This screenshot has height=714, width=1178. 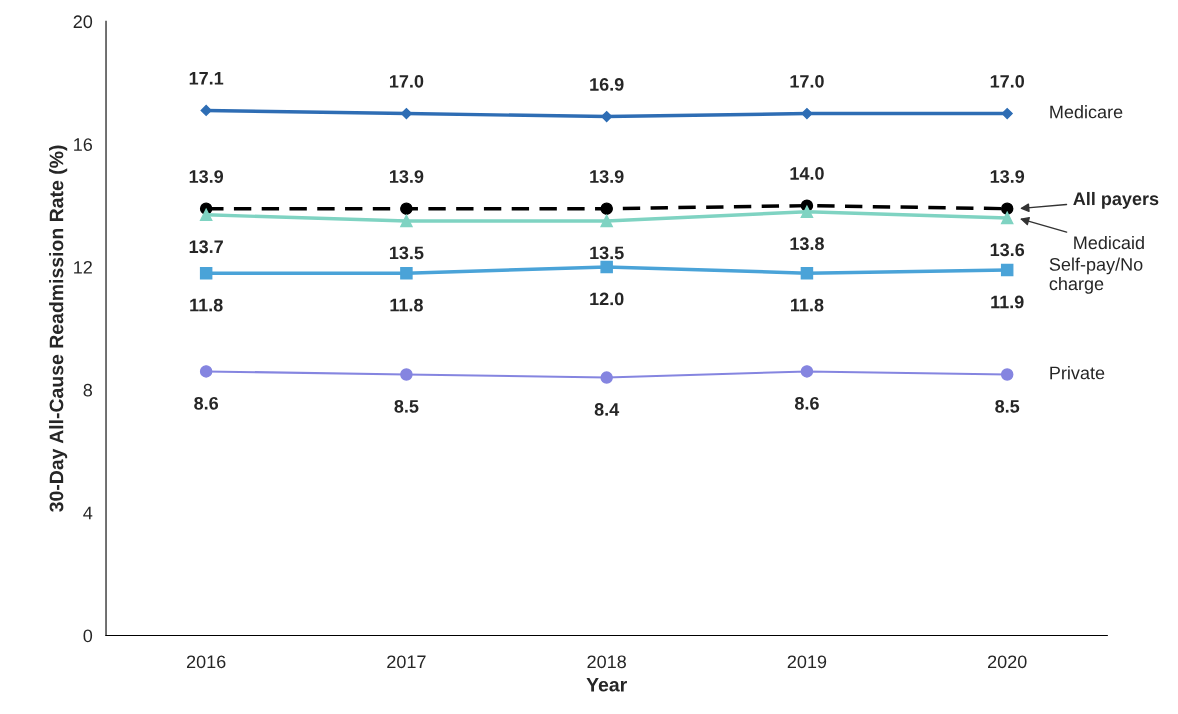 I want to click on data-label: 17.1, so click(x=206, y=78).